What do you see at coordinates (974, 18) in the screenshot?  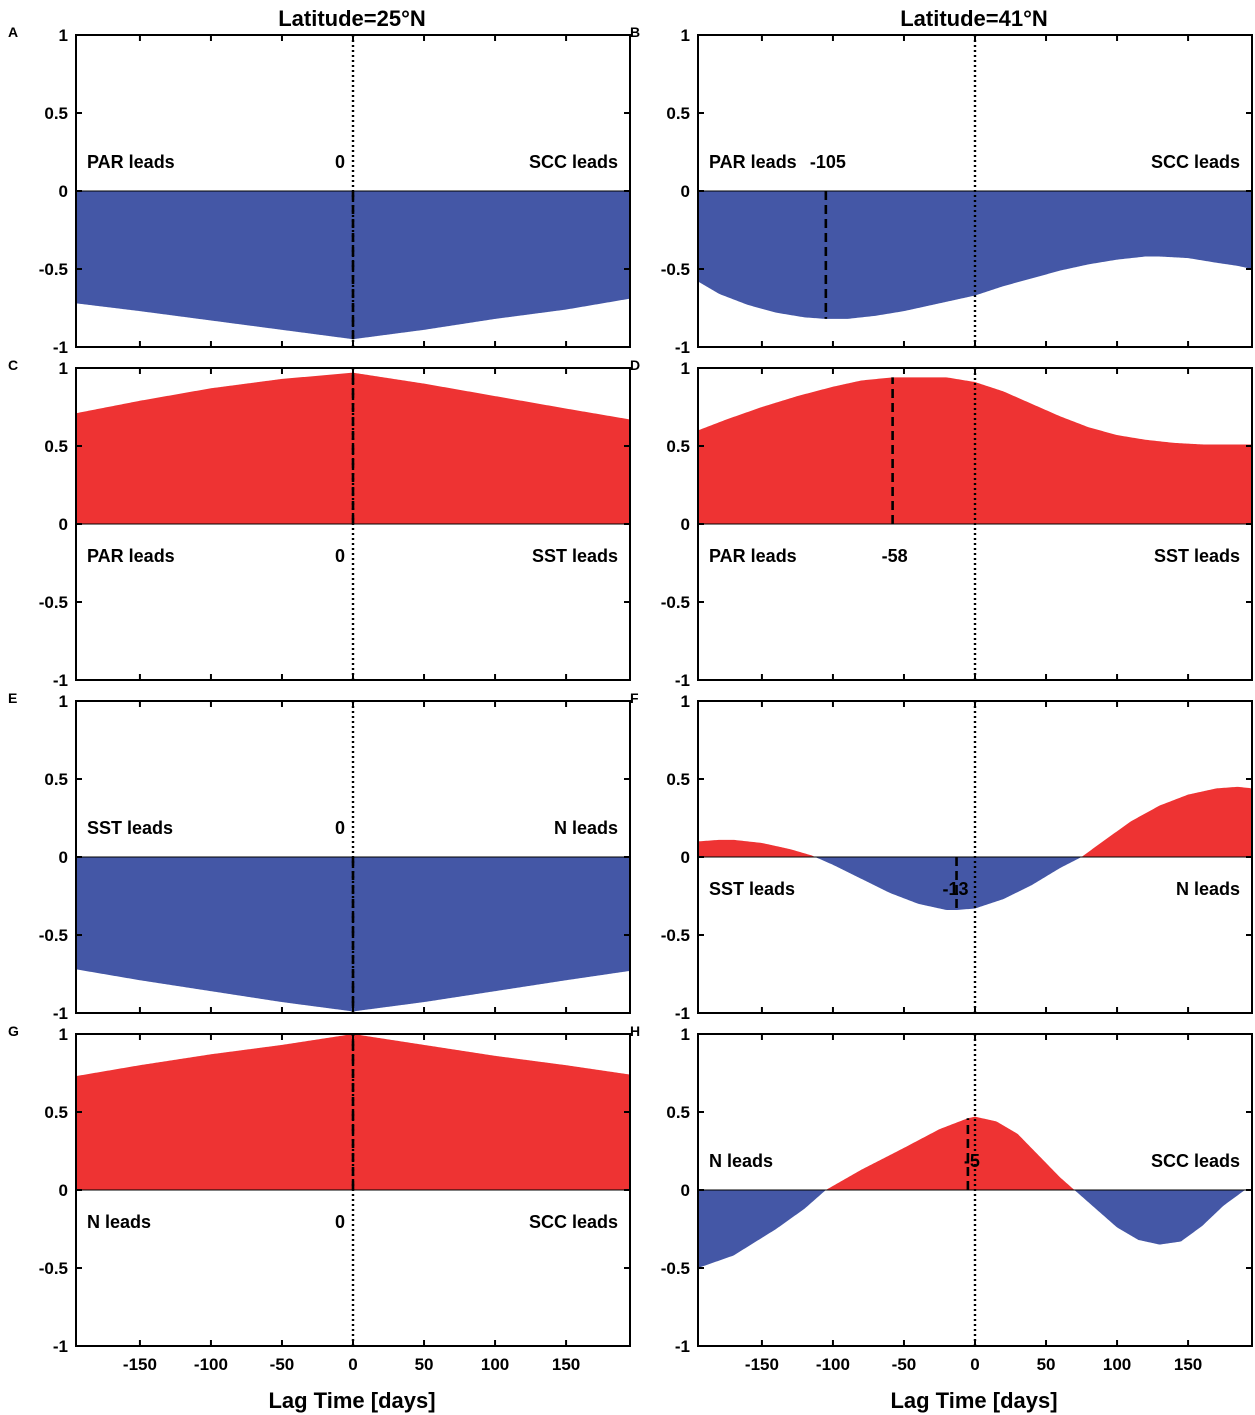 I see `column-title-right: Latitude=41°N` at bounding box center [974, 18].